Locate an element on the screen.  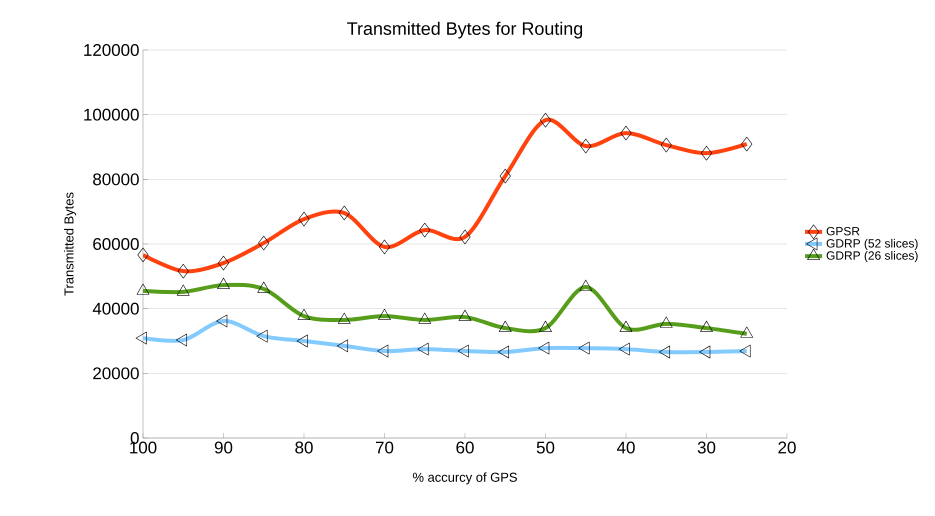
y-axis-title: Transmitted Bytes is located at coordinates (70, 244).